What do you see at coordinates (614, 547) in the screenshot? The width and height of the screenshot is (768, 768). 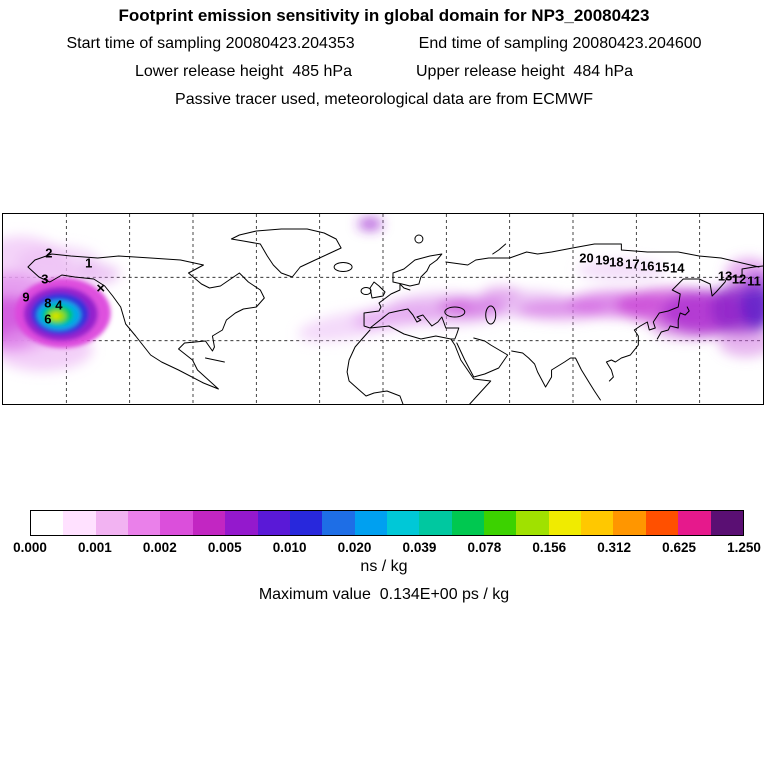 I see `colorbar-tick-label: 0.312` at bounding box center [614, 547].